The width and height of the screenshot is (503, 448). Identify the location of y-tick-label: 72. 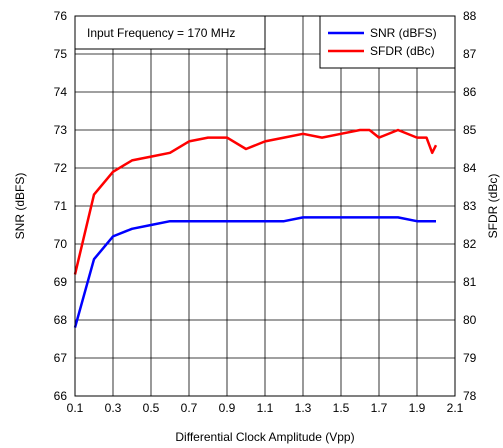
(61, 168).